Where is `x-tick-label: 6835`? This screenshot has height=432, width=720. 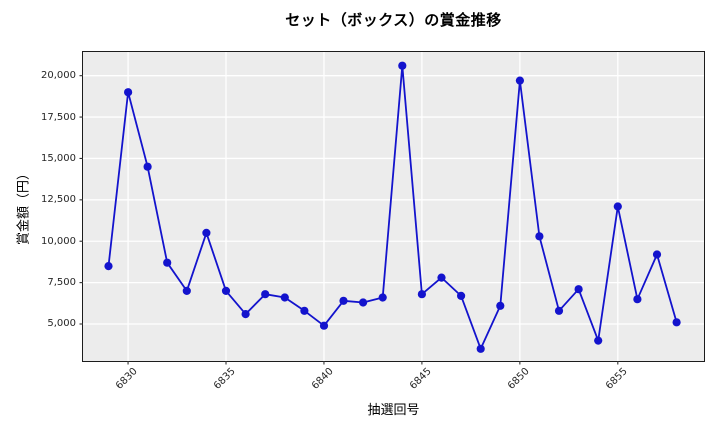
x-tick-label: 6835 is located at coordinates (225, 379).